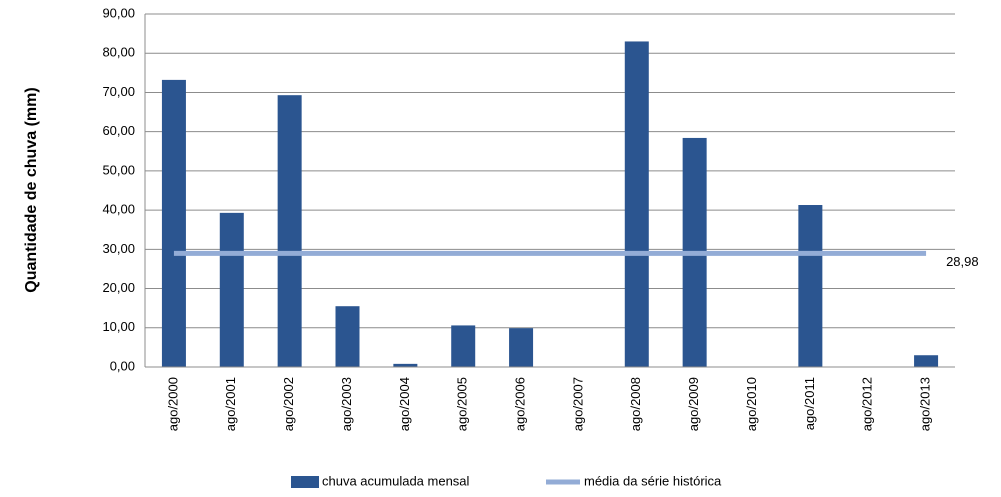  I want to click on legend-label: chuva acumulada mensal, so click(396, 480).